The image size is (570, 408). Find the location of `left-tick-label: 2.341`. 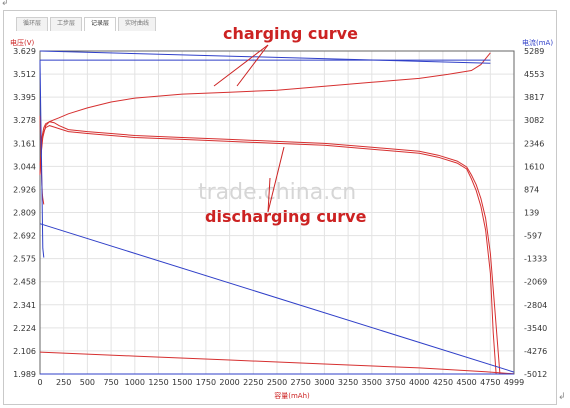

left-tick-label: 2.341 is located at coordinates (24, 305).